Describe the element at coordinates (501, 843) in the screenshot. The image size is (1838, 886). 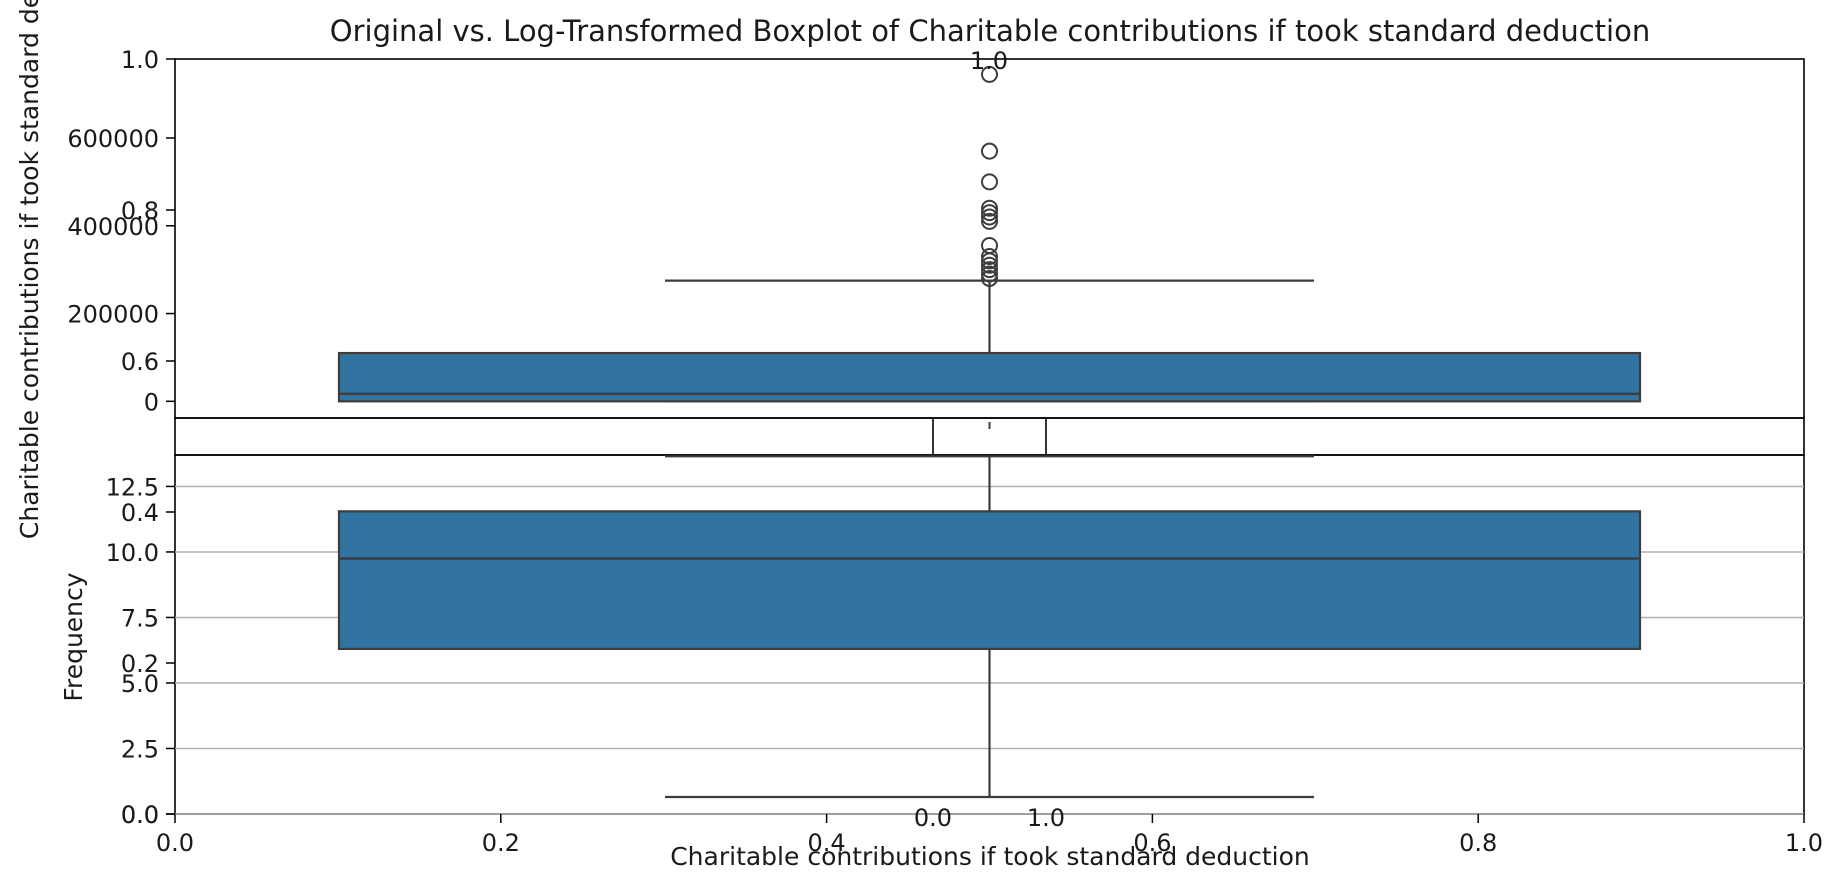
I see `overlay-x-tick-label-1: 0.2` at that location.